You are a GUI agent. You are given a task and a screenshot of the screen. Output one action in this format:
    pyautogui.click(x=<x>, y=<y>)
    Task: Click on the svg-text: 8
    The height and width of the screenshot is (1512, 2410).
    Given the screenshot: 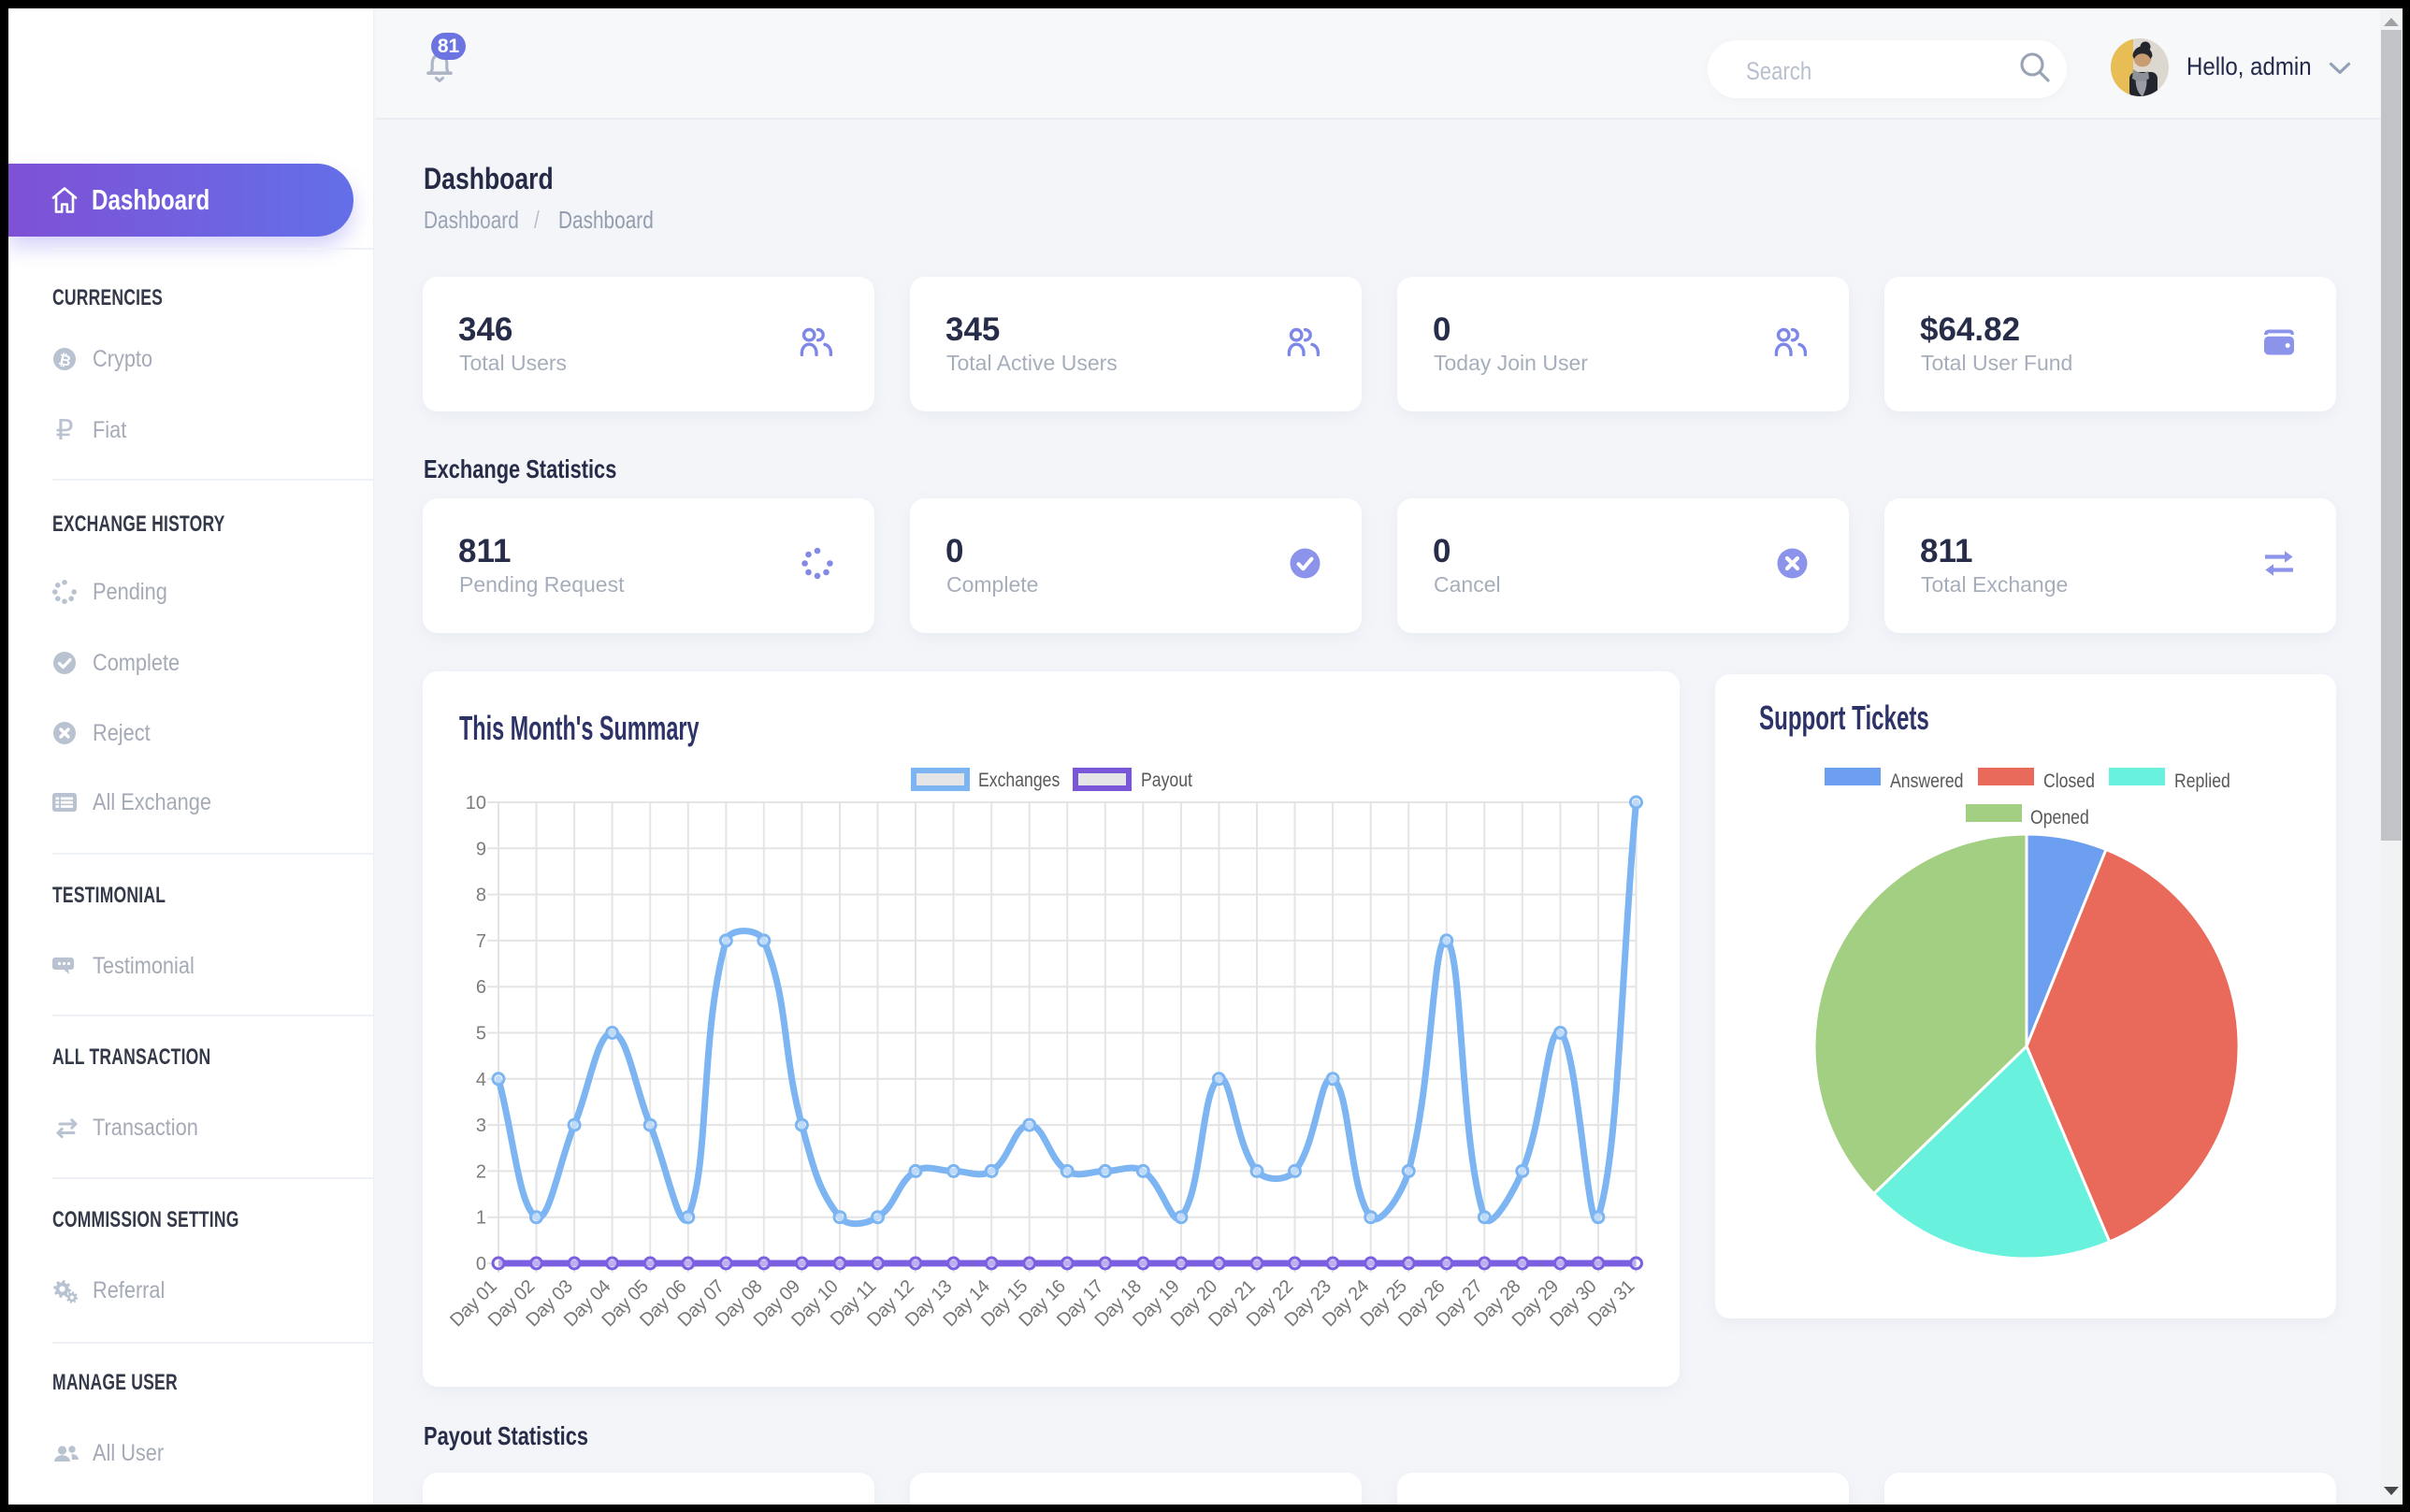 What is the action you would take?
    pyautogui.click(x=481, y=896)
    